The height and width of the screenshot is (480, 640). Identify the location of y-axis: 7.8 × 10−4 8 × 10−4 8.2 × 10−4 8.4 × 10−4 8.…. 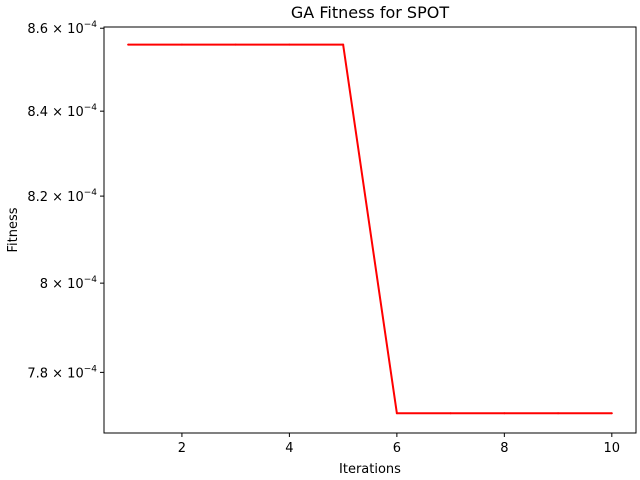
(65, 200).